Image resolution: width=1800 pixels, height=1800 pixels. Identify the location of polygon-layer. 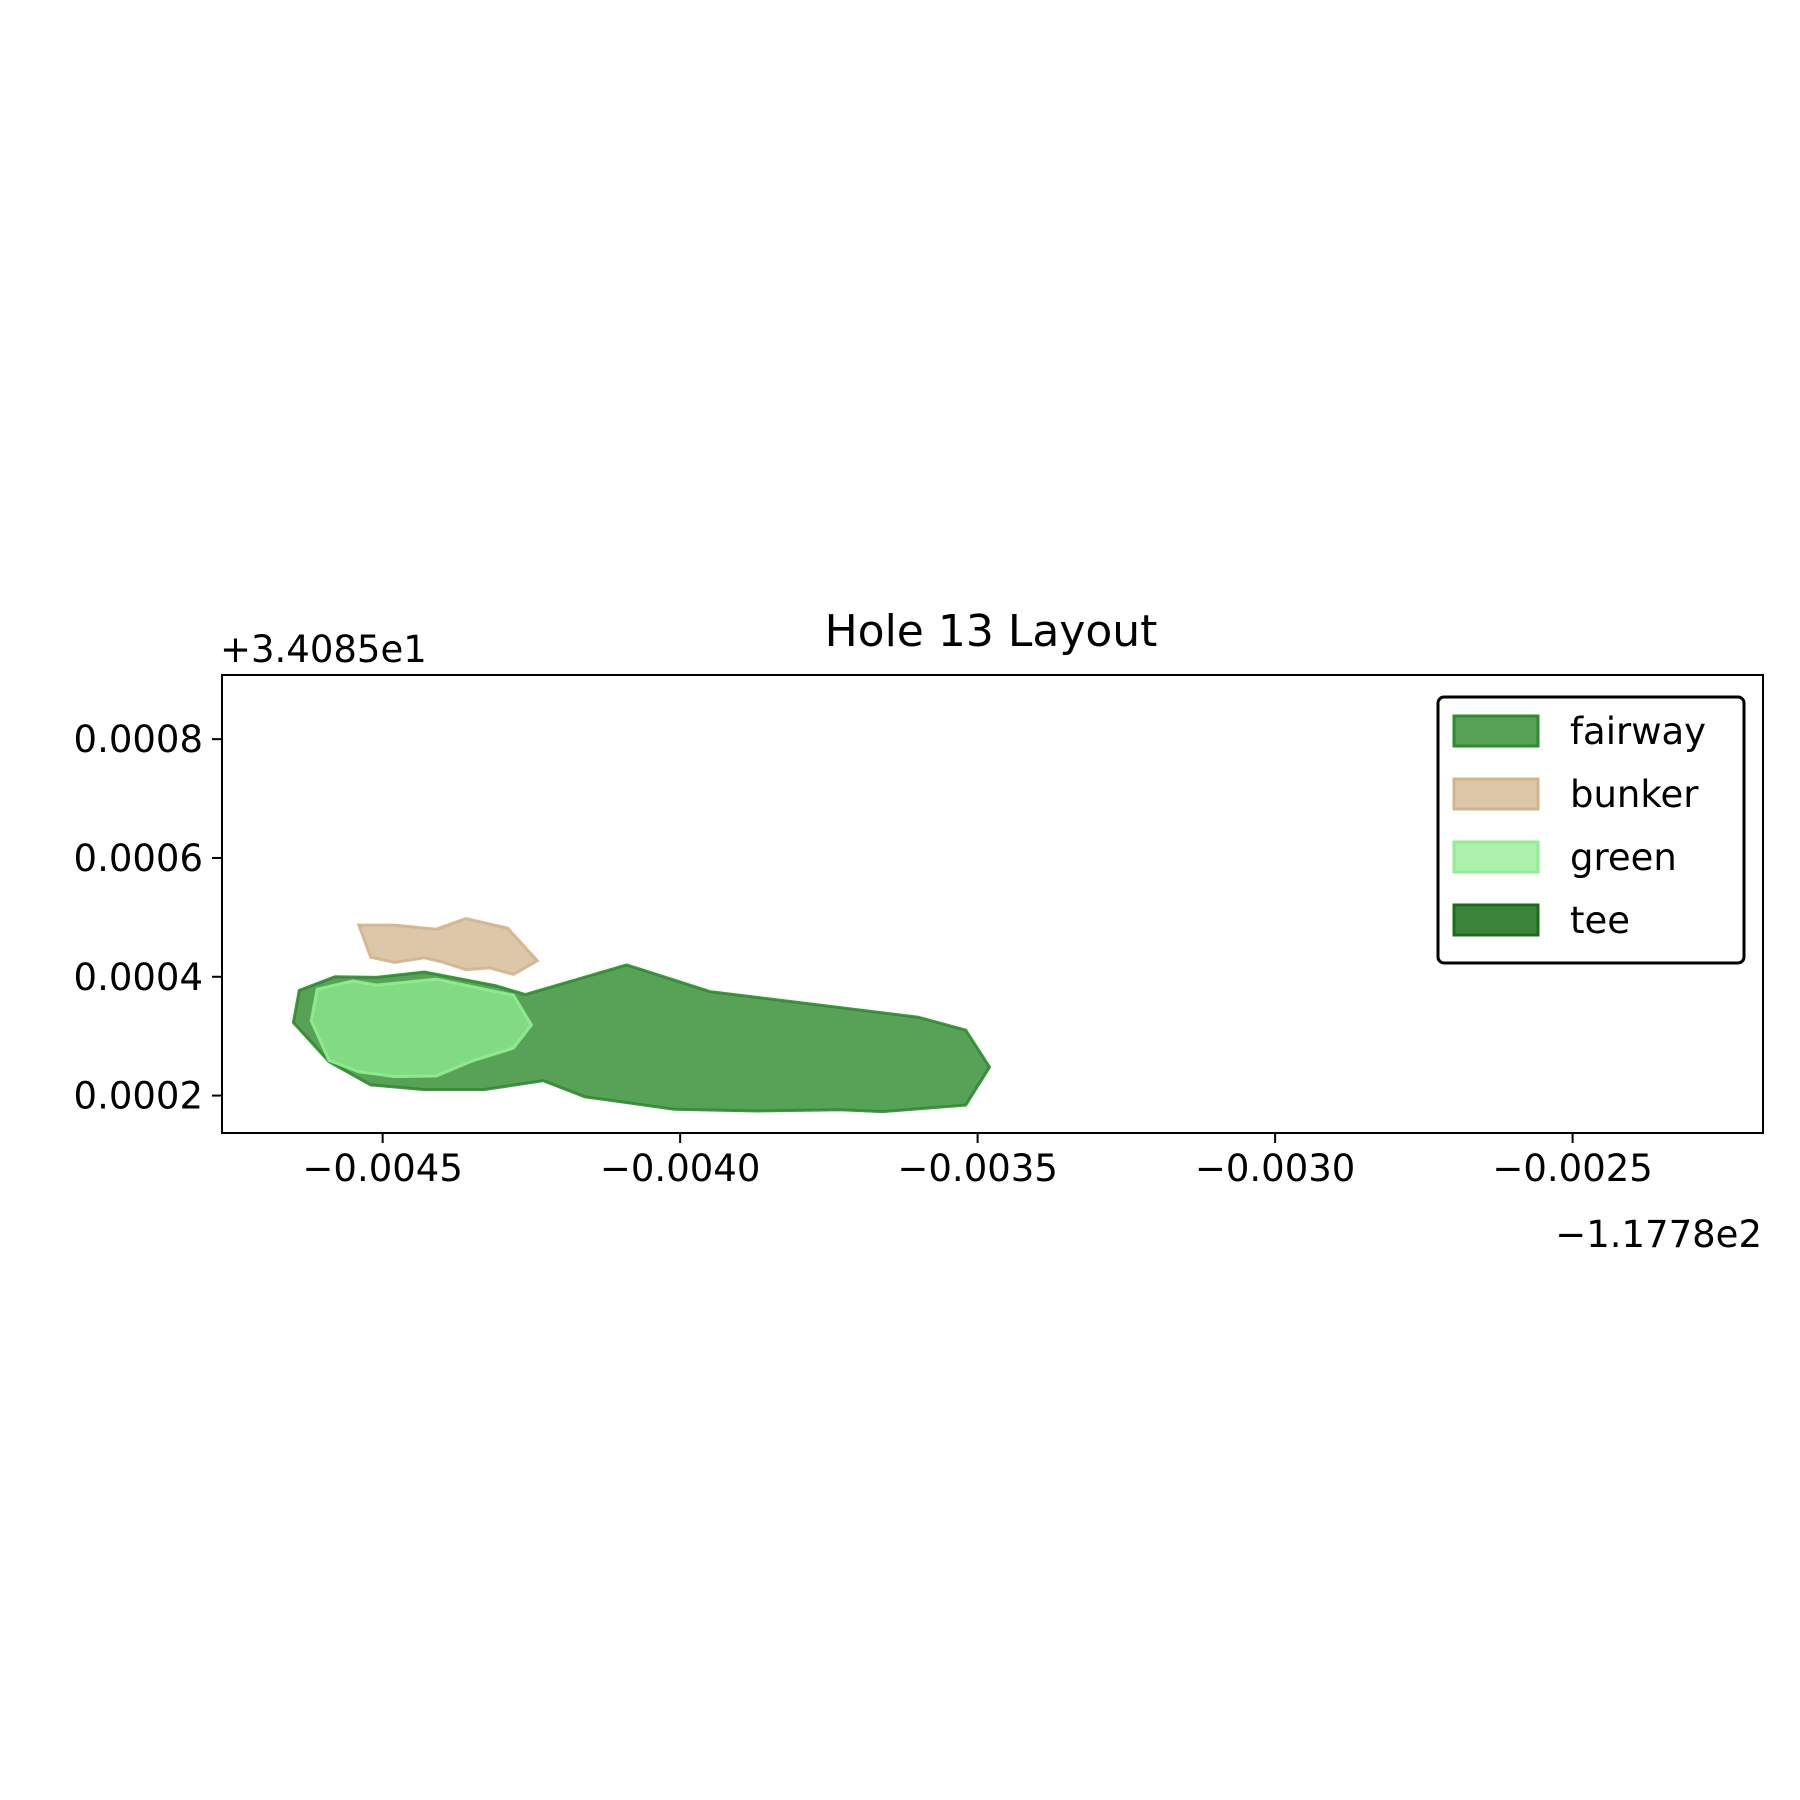
(641, 1015).